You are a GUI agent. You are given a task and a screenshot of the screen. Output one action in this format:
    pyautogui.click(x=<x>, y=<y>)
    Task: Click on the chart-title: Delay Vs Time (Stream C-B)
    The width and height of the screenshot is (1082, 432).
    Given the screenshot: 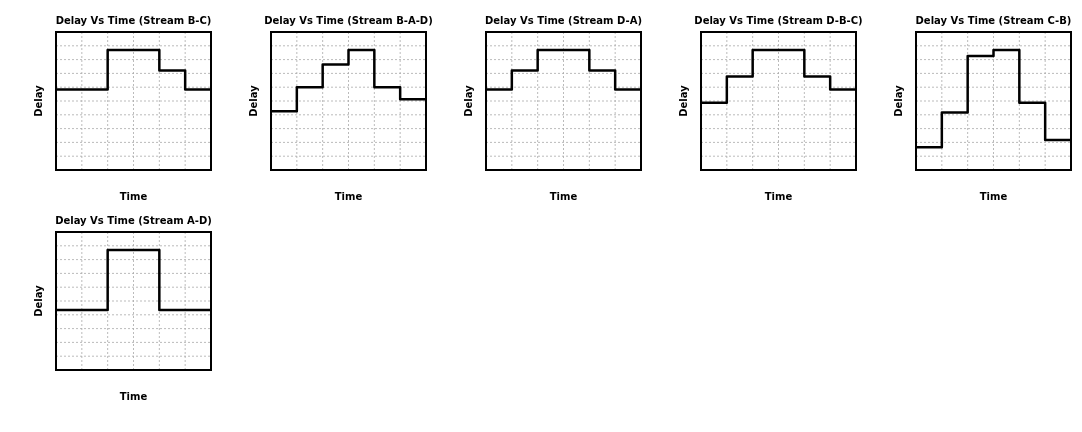 What is the action you would take?
    pyautogui.click(x=993, y=20)
    